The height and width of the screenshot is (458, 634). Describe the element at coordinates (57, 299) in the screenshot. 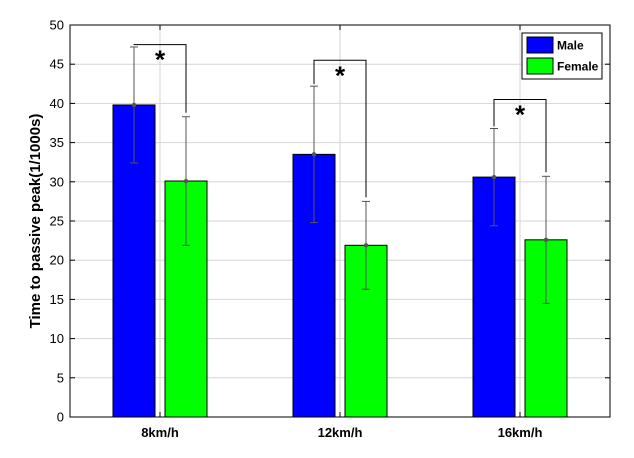

I see `y-tick-label: 15` at that location.